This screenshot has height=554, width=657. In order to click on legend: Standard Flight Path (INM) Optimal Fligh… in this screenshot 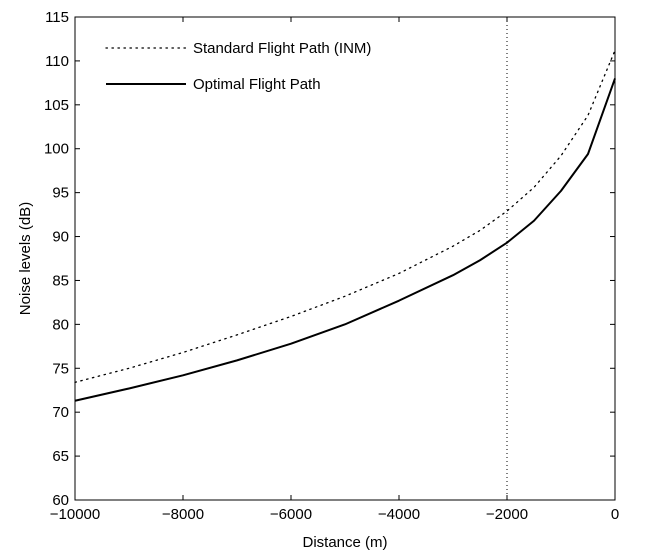, I will do `click(238, 66)`.